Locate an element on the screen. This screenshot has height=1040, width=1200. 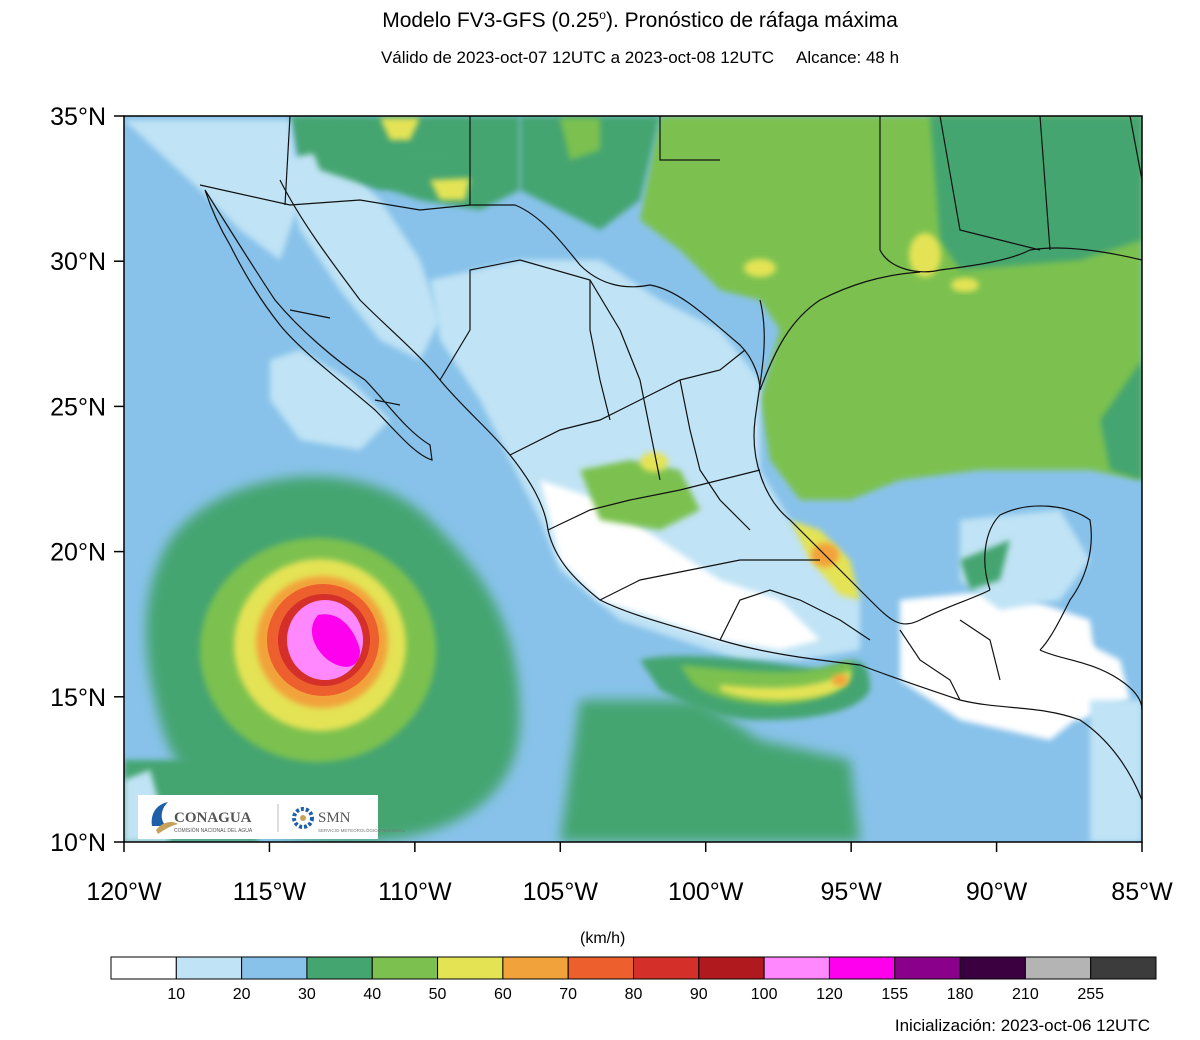
lon-tick-label: 90°W is located at coordinates (997, 892).